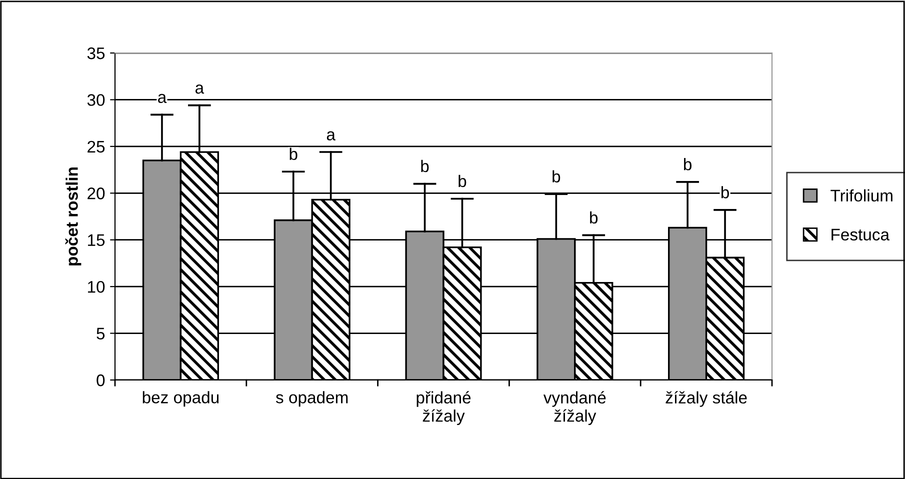 Image resolution: width=905 pixels, height=479 pixels. I want to click on y-tick-label: 30, so click(96, 100).